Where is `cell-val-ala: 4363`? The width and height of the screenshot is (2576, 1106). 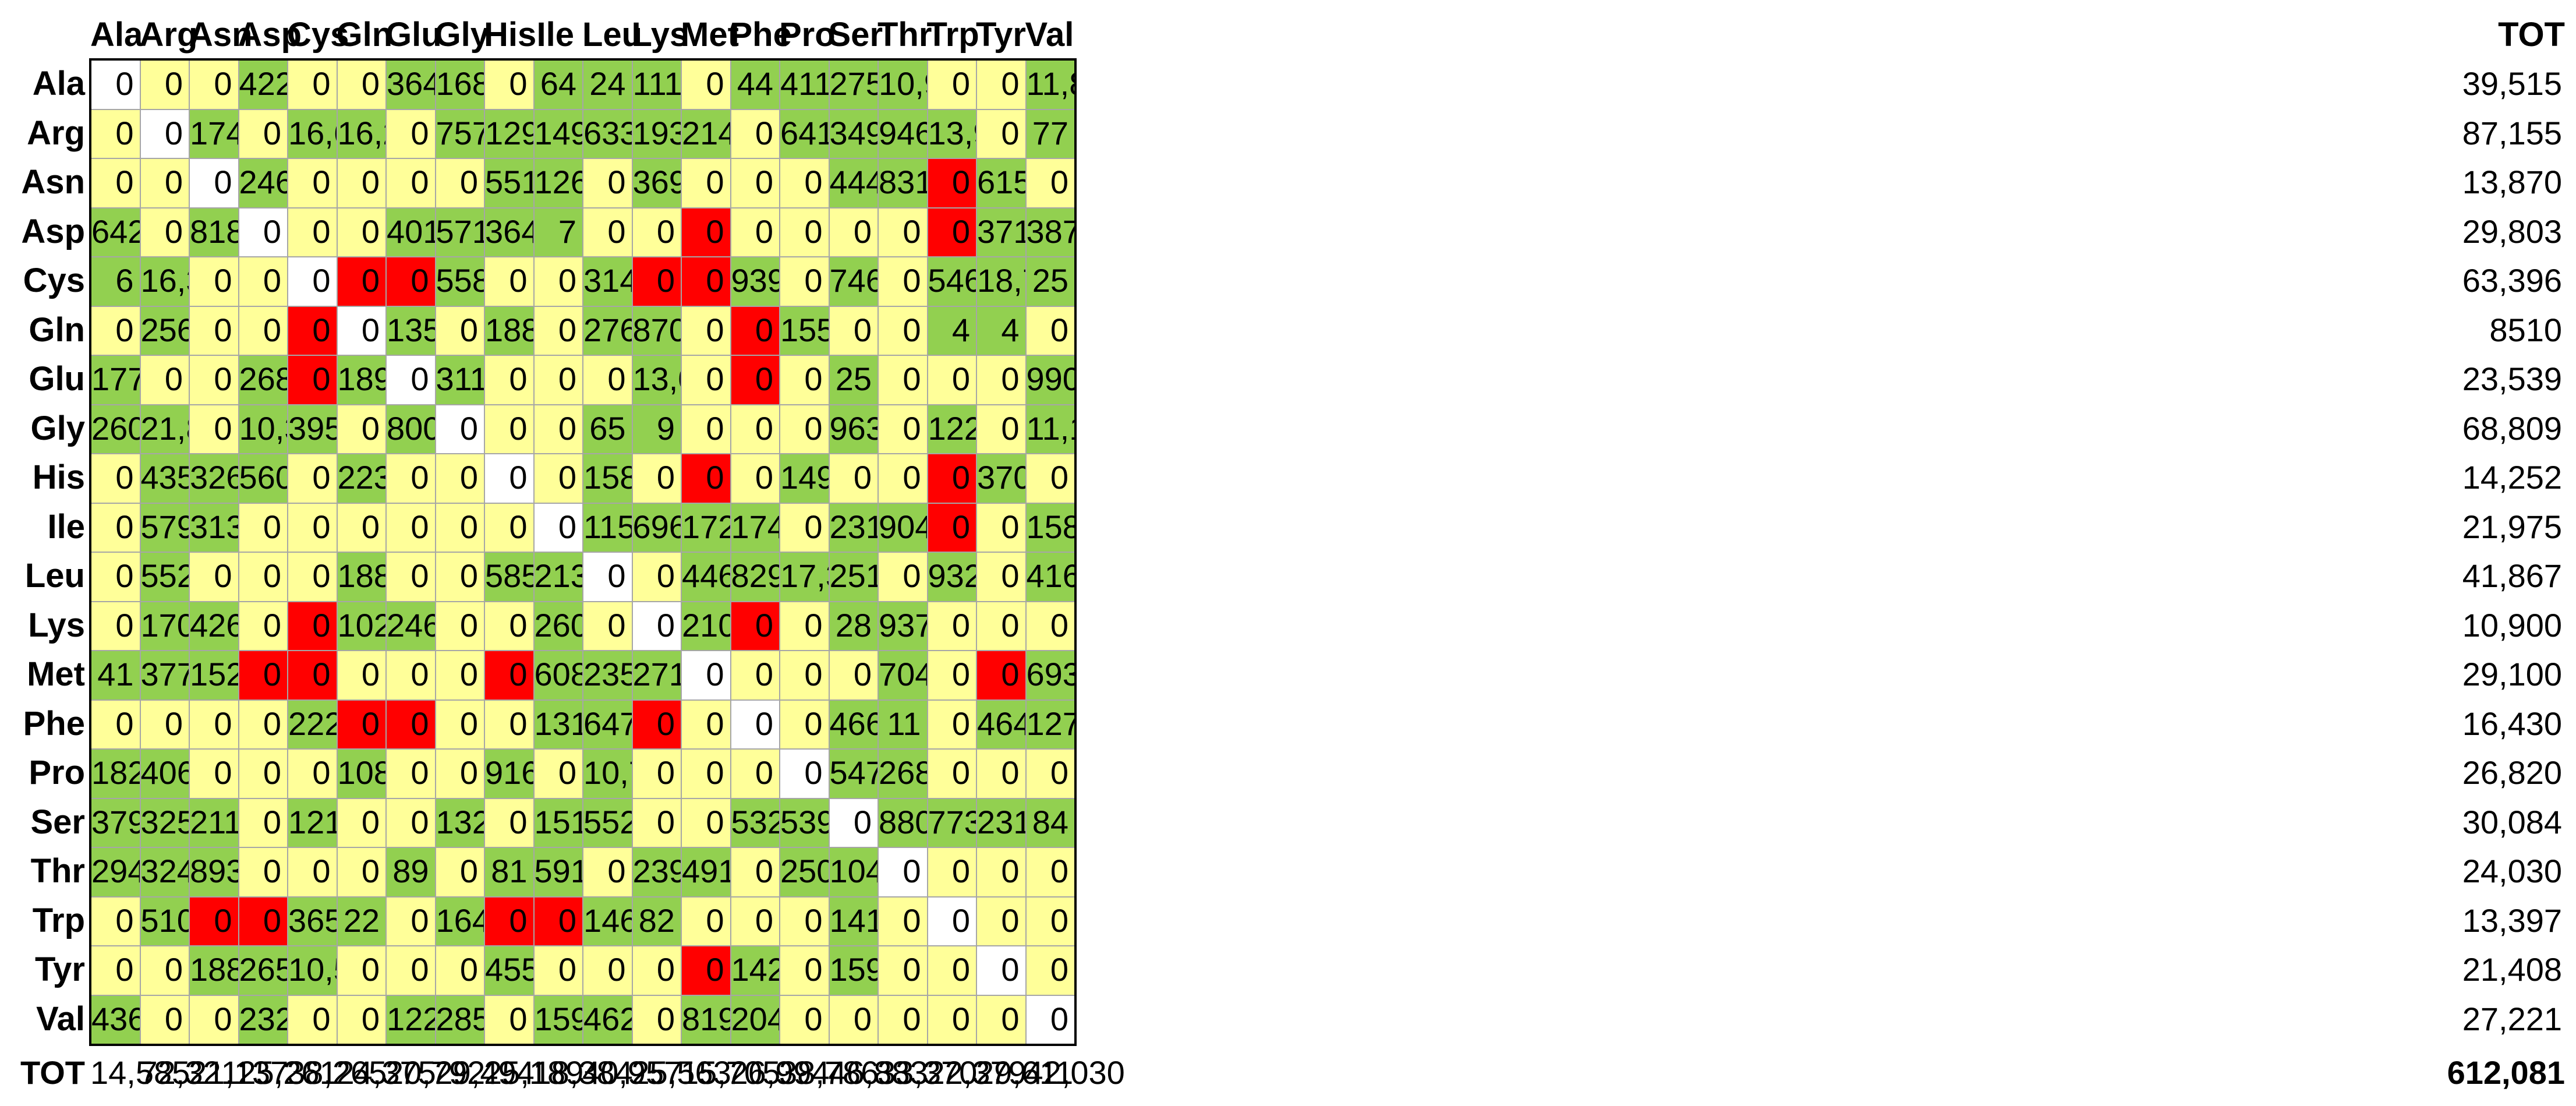
cell-val-ala: 4363 is located at coordinates (116, 1020).